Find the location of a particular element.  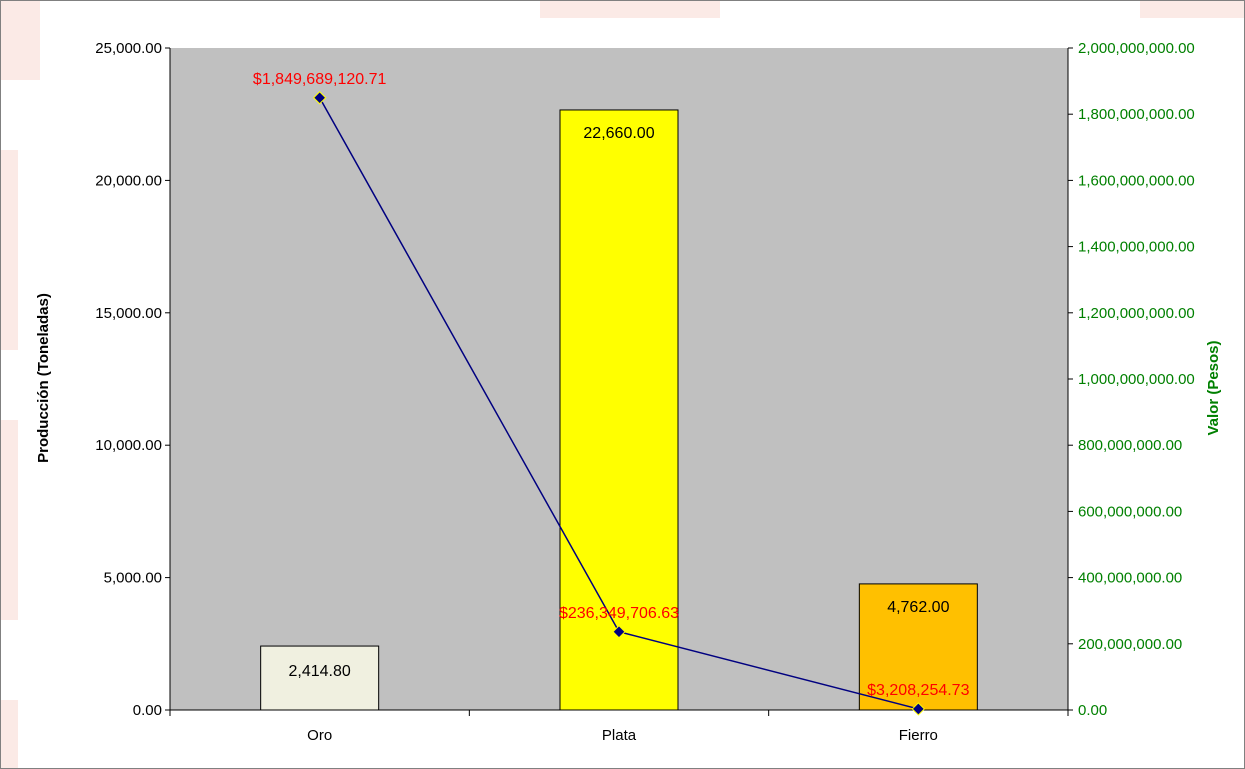

x-tick-label: Oro is located at coordinates (319, 735).